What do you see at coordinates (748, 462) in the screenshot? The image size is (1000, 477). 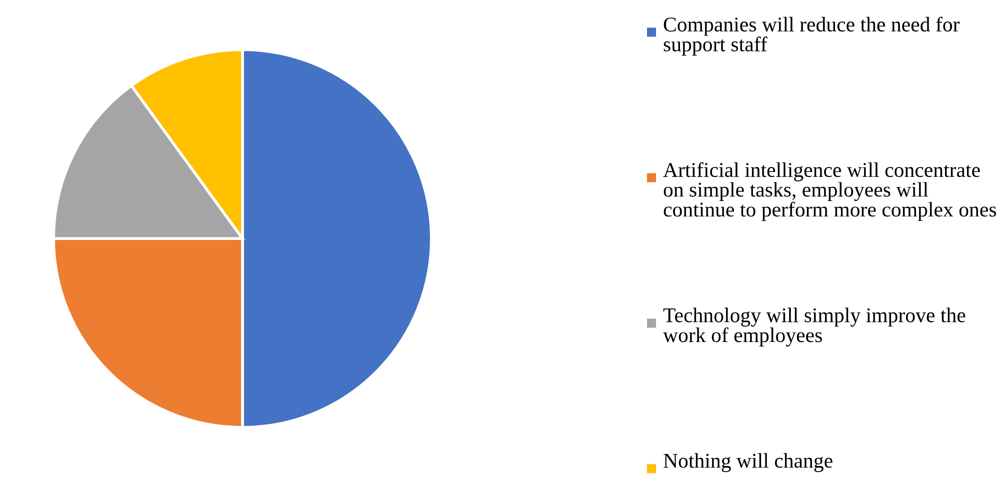 I see `legend-label: Nothing will change` at bounding box center [748, 462].